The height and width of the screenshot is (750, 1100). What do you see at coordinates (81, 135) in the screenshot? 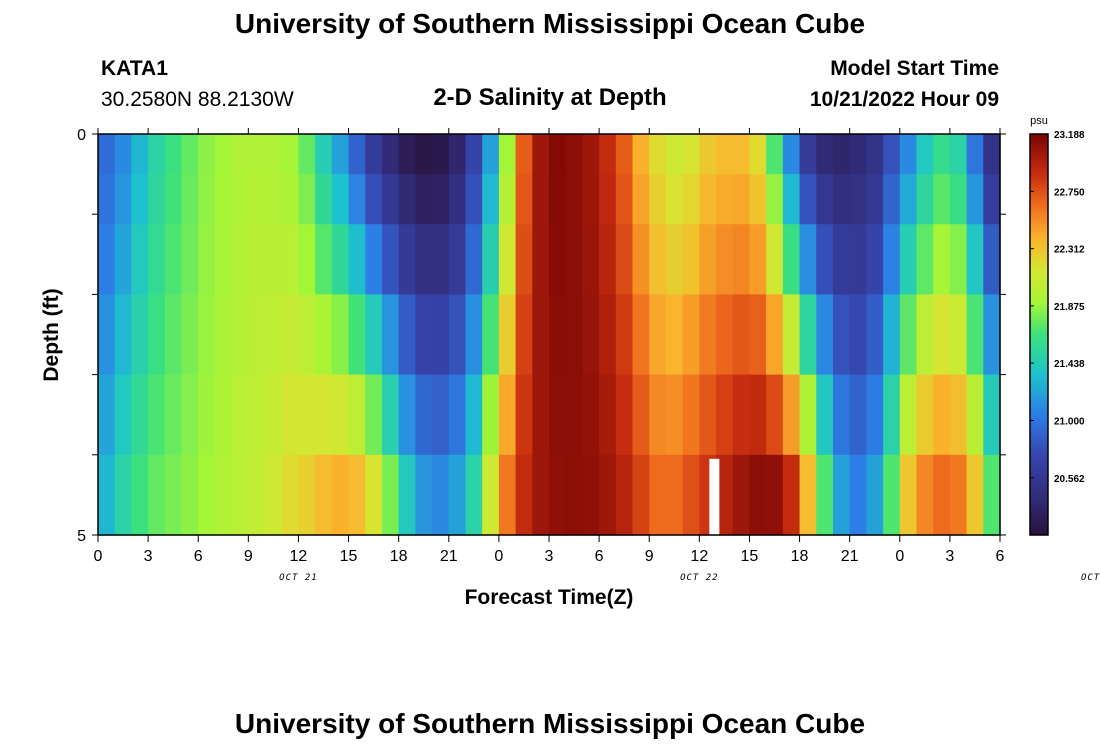
I see `y-tick-label: 0` at bounding box center [81, 135].